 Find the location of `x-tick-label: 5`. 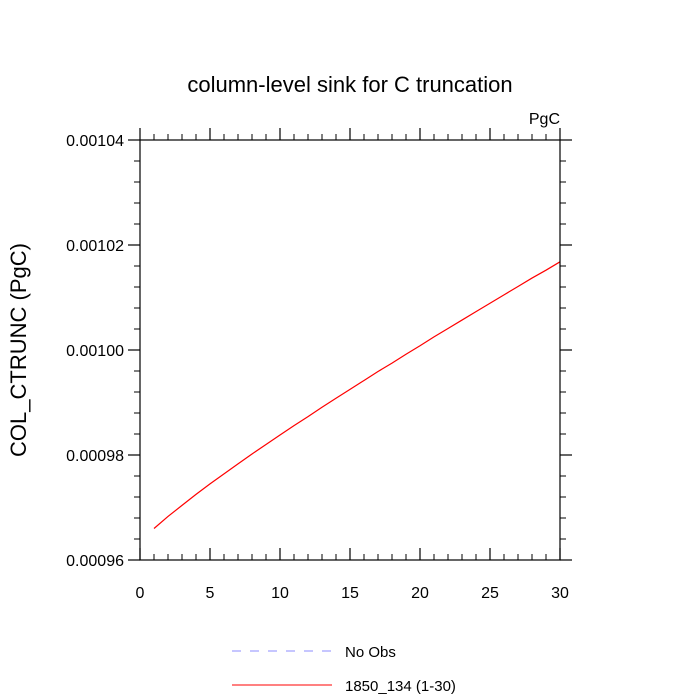

x-tick-label: 5 is located at coordinates (210, 593).